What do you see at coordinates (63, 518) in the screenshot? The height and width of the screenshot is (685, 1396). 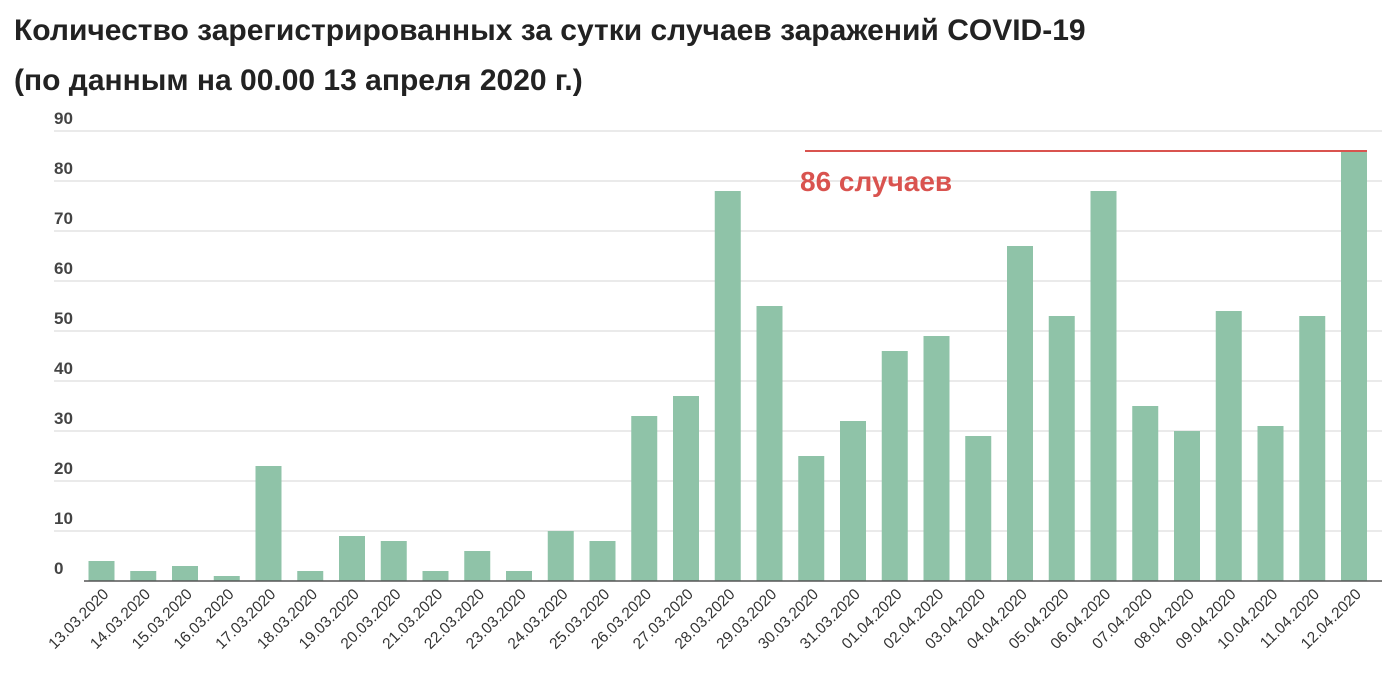 I see `y-tick-label: 10` at bounding box center [63, 518].